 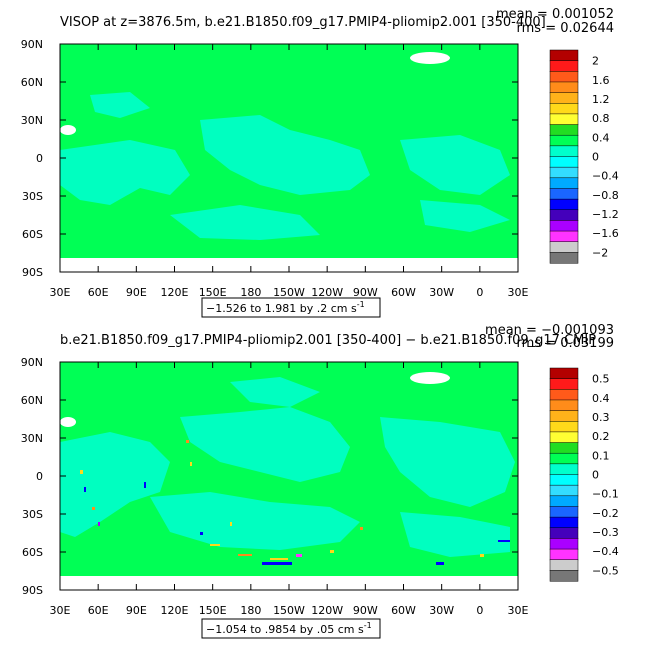 I want to click on x-tick-label: 30W, so click(x=441, y=292).